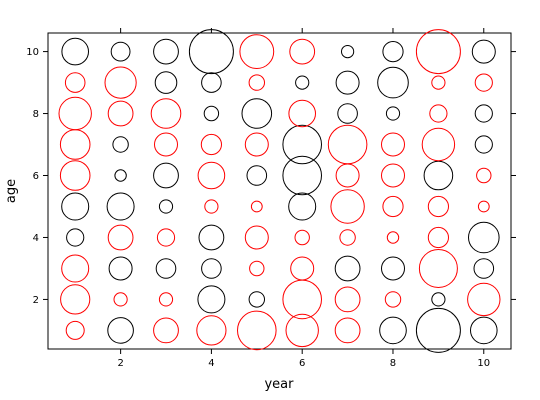 This screenshot has width=540, height=400. What do you see at coordinates (302, 363) in the screenshot?
I see `x-tick-label-6: 6` at bounding box center [302, 363].